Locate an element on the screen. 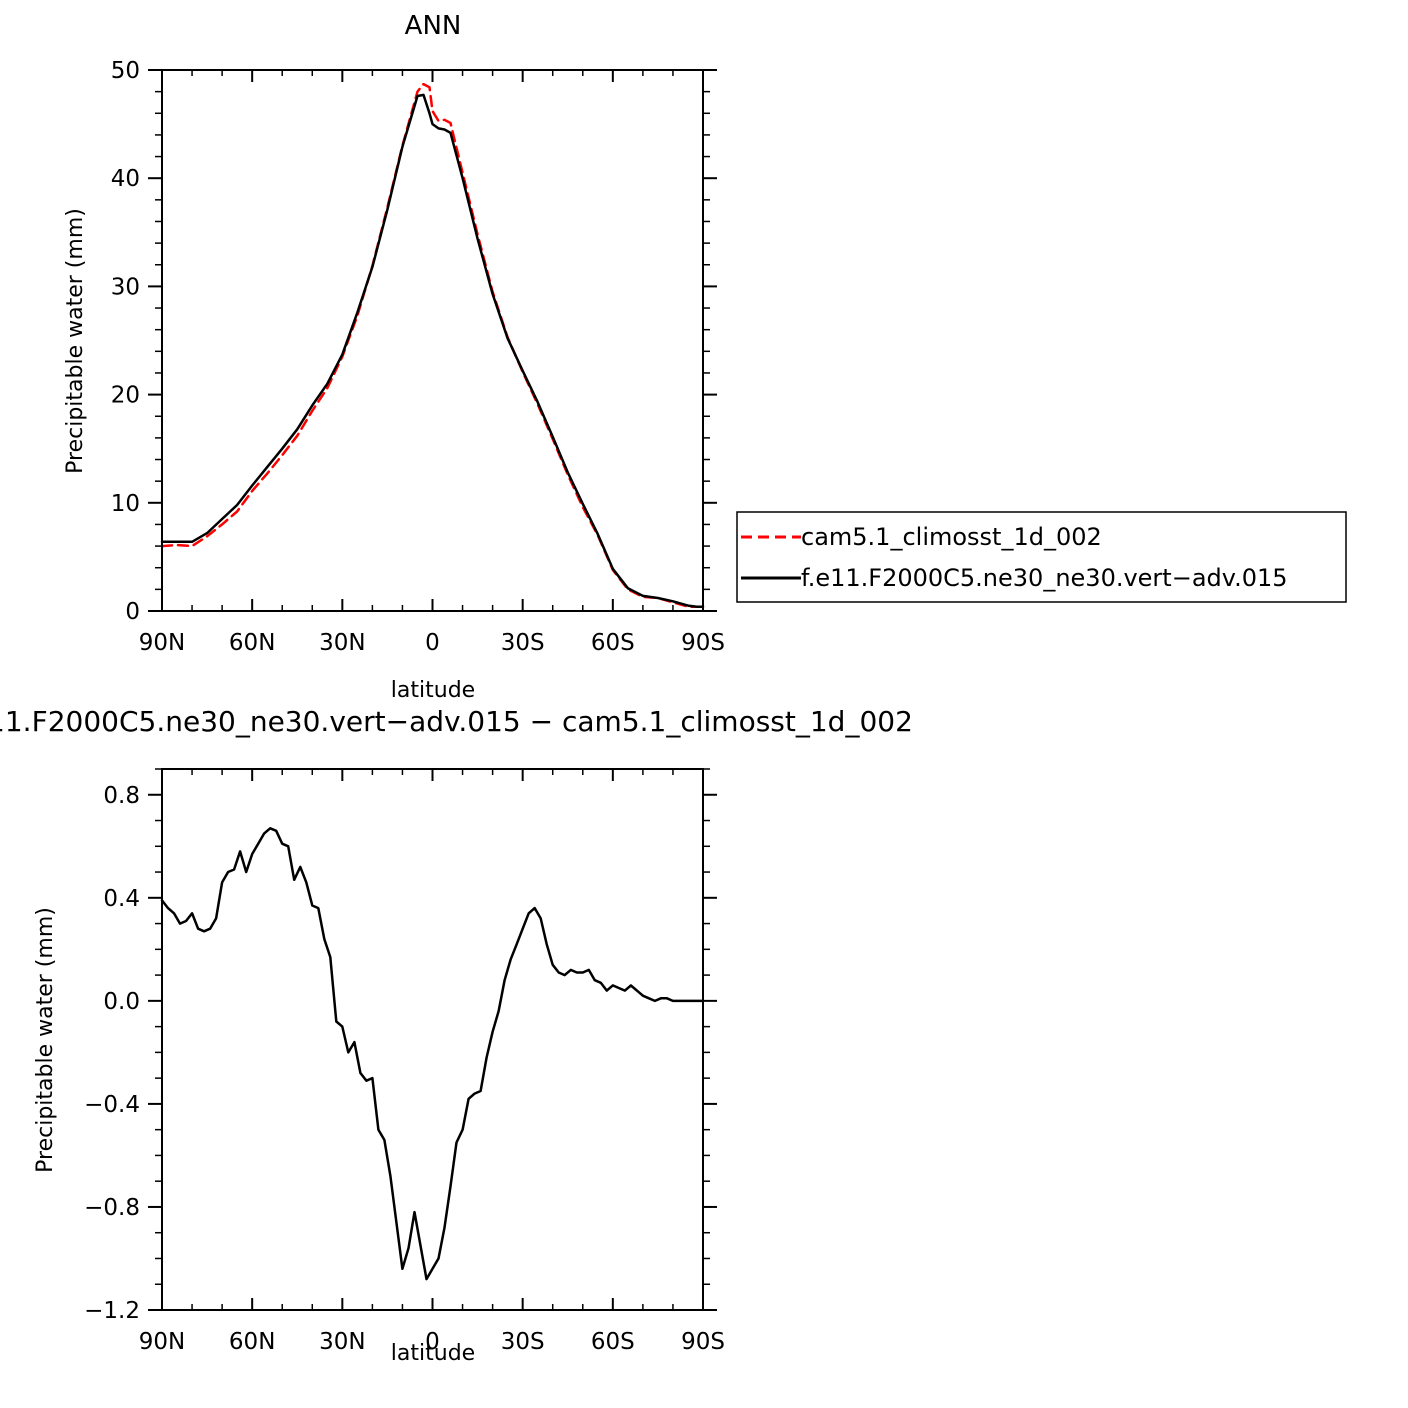  difference-y-tick-label-5: −1.2 is located at coordinates (112, 1311).